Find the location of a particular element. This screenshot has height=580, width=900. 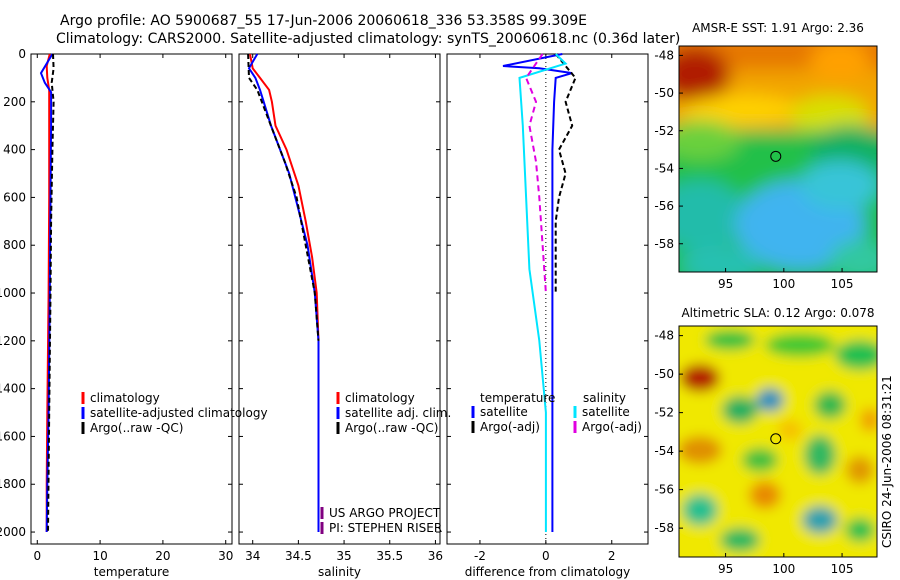

salinity-xlabel: salinity is located at coordinates (339, 572).